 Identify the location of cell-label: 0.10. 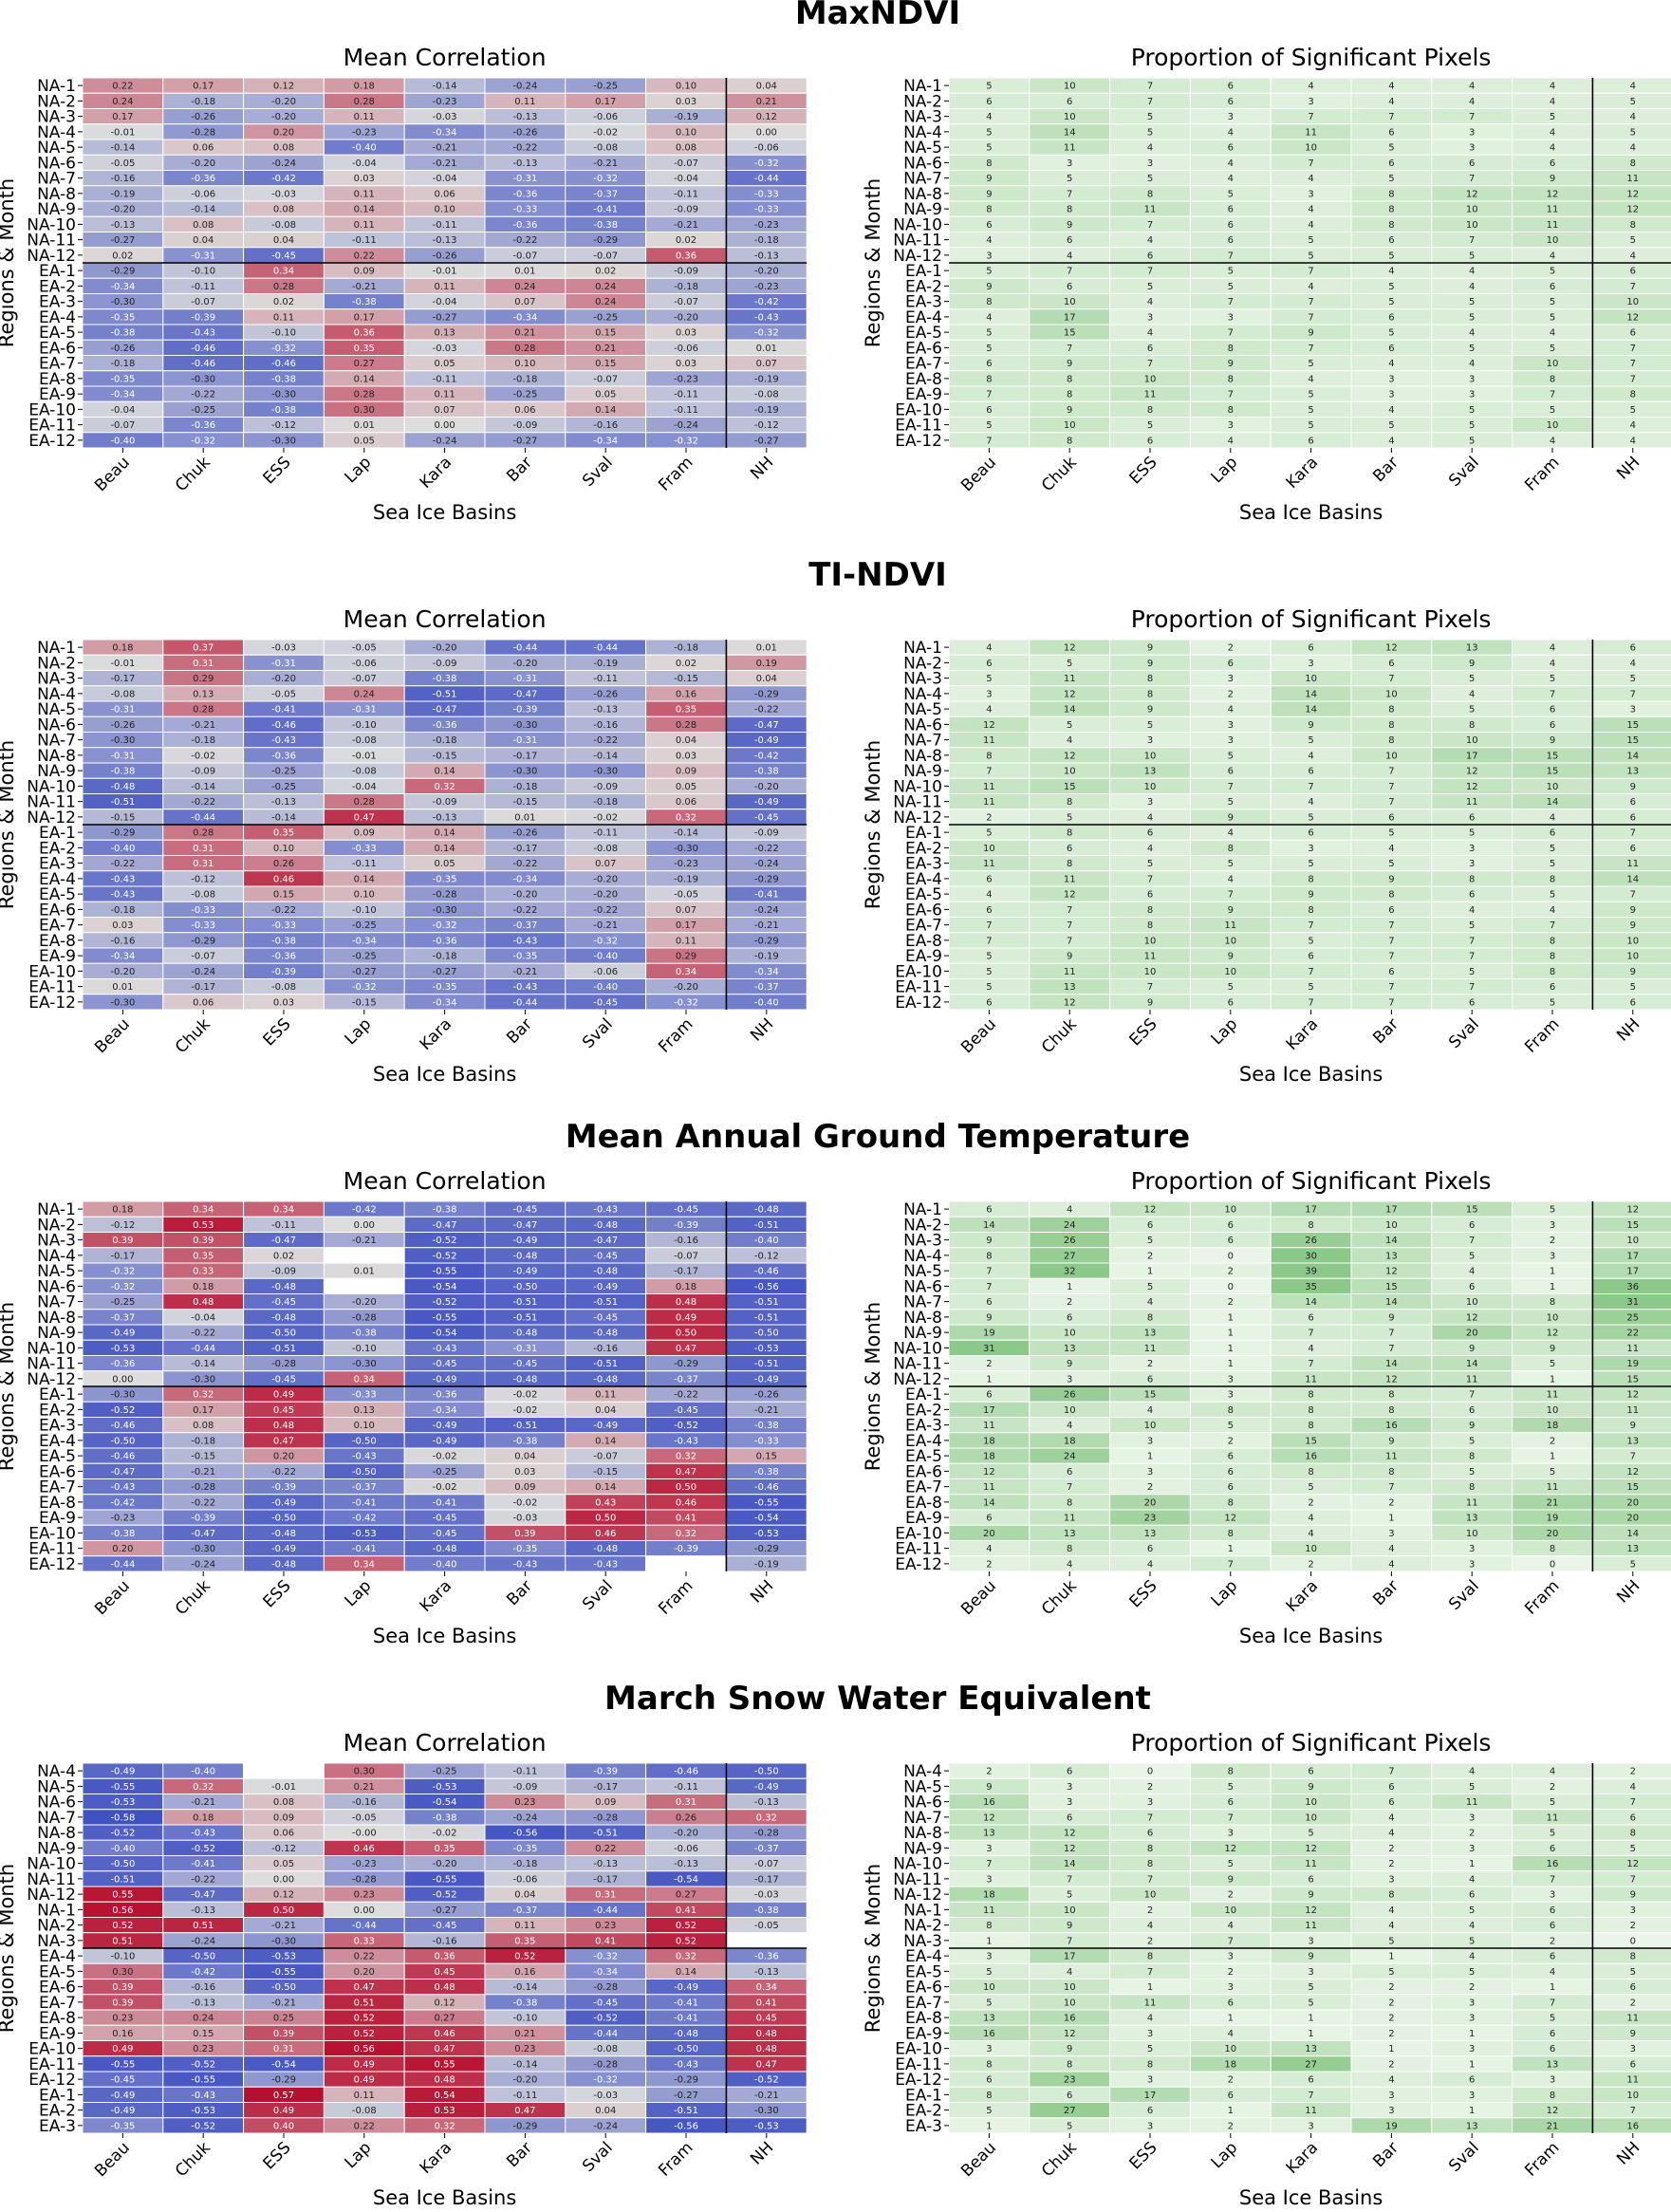
(686, 133).